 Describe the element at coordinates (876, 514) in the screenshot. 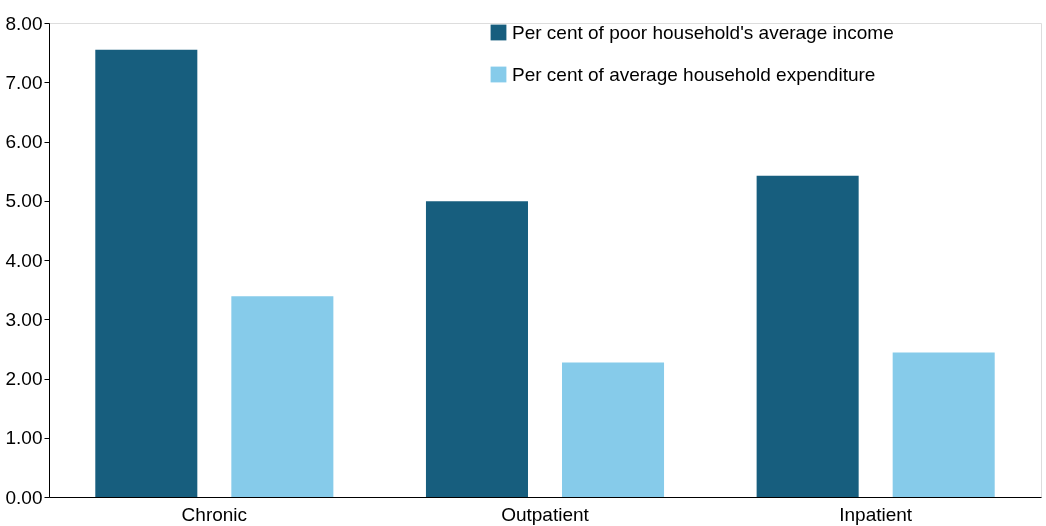

I see `x-tick-label: Inpatient` at that location.